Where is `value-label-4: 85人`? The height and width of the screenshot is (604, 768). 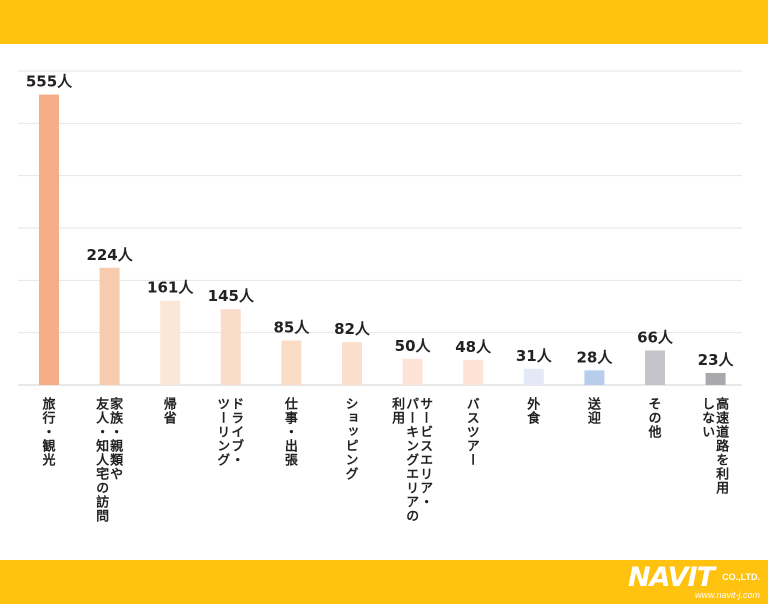 value-label-4: 85人 is located at coordinates (291, 328).